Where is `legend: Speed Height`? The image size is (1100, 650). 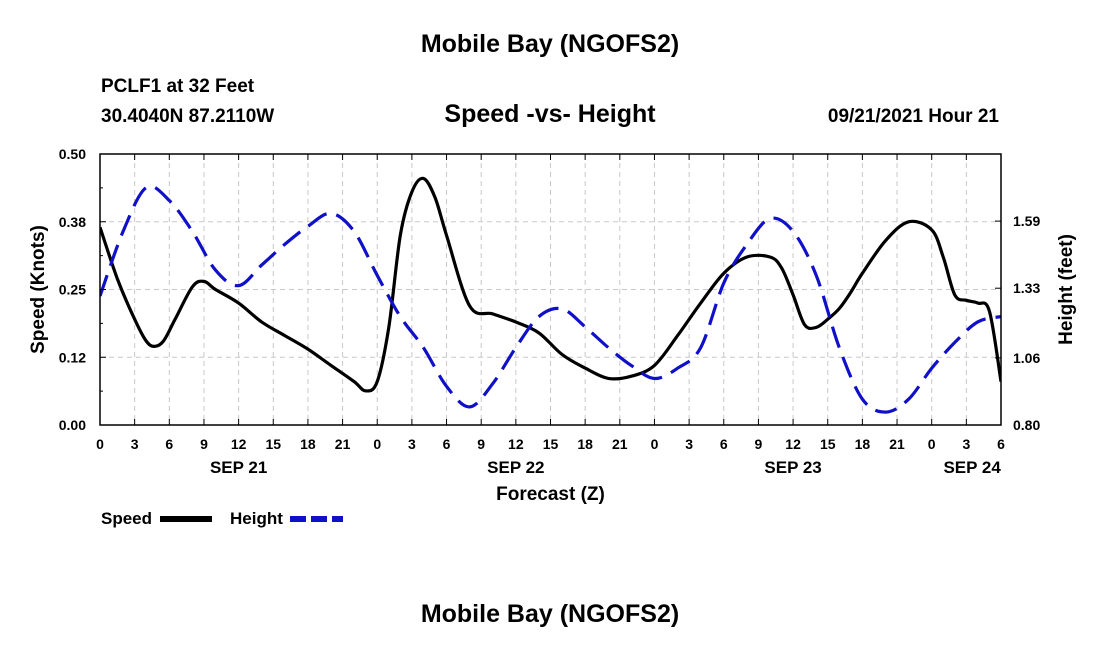 legend: Speed Height is located at coordinates (222, 518).